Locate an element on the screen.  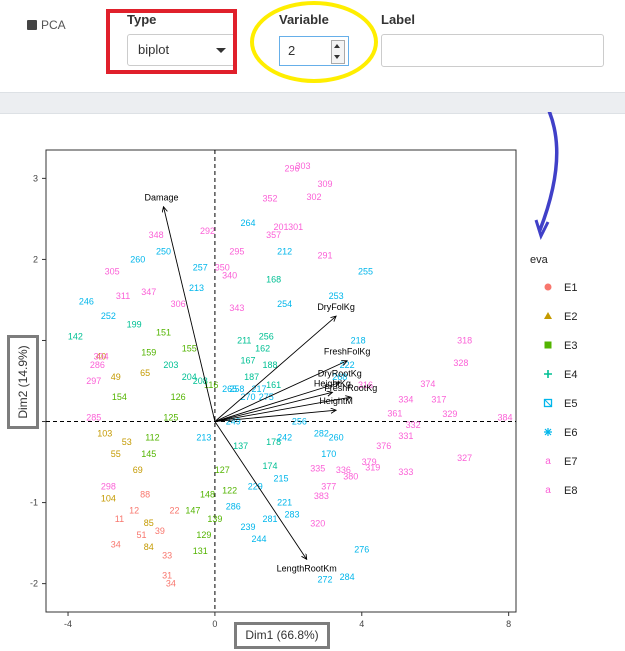
point-label: 270 is located at coordinates (247, 397).